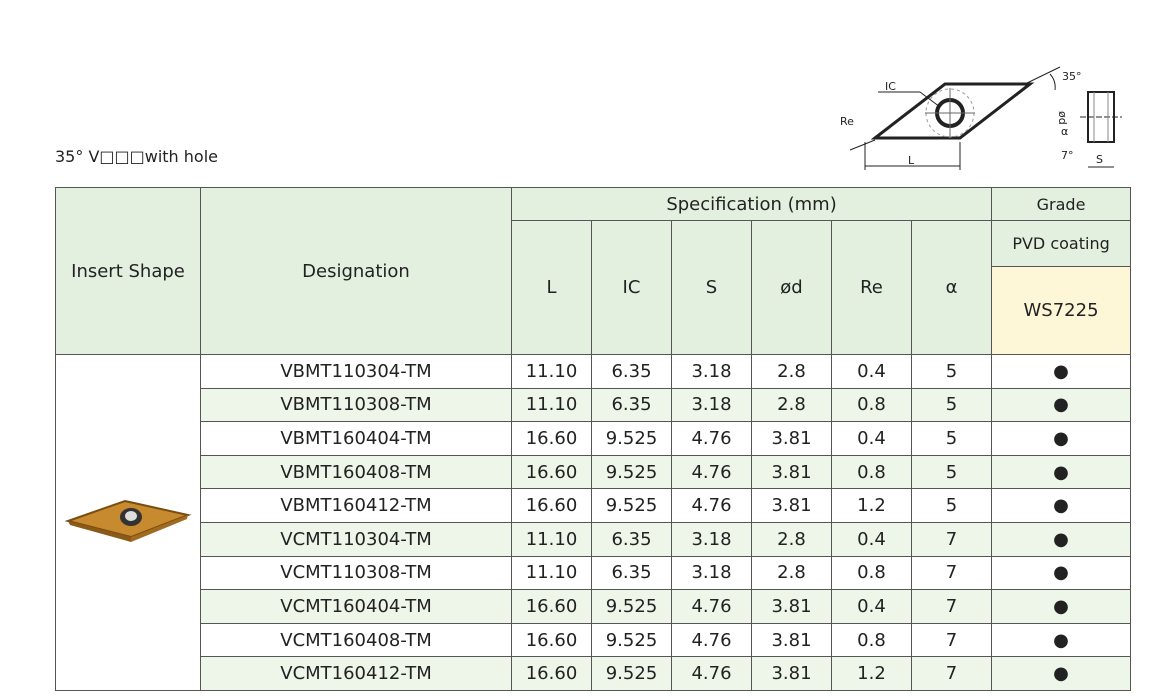  What do you see at coordinates (356, 472) in the screenshot?
I see `designation-cell: VBMT160408-TM` at bounding box center [356, 472].